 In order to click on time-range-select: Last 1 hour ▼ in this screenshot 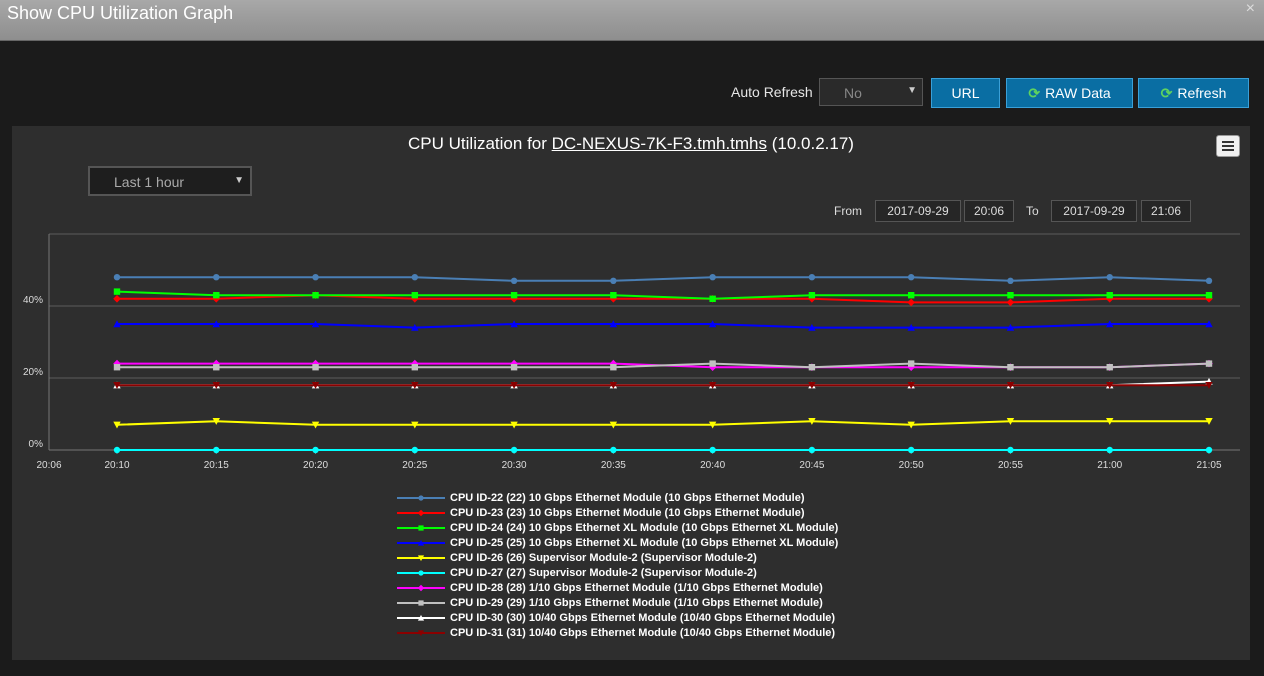, I will do `click(170, 181)`.